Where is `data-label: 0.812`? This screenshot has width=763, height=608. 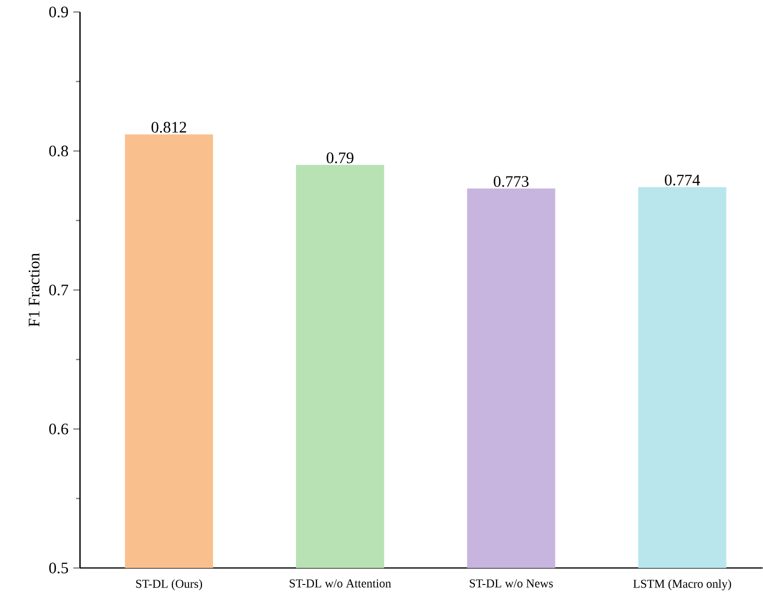 data-label: 0.812 is located at coordinates (169, 127).